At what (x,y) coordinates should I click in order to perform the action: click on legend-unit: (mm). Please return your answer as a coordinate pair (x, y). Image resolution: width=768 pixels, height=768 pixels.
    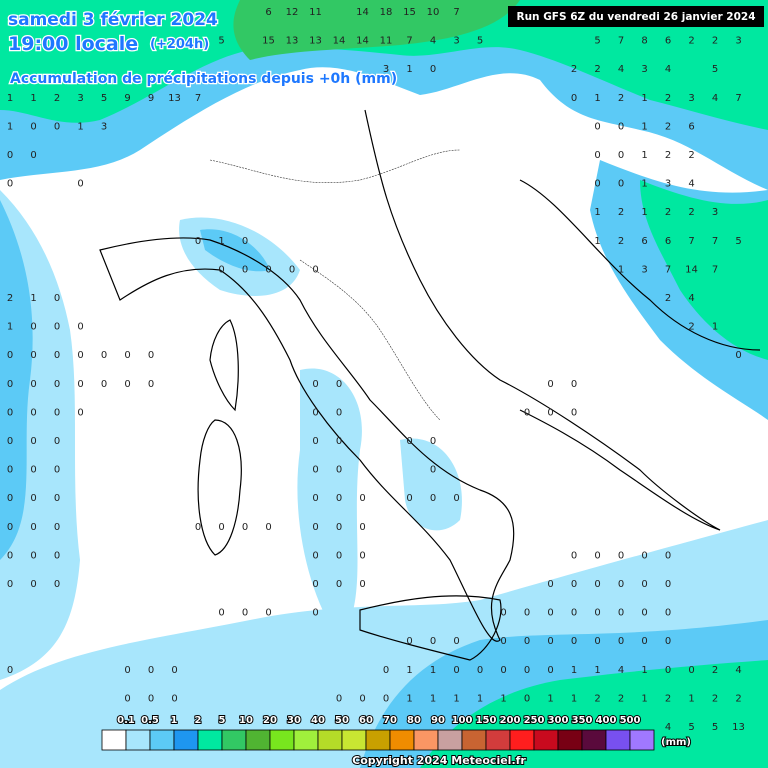
    Looking at the image, I should click on (676, 742).